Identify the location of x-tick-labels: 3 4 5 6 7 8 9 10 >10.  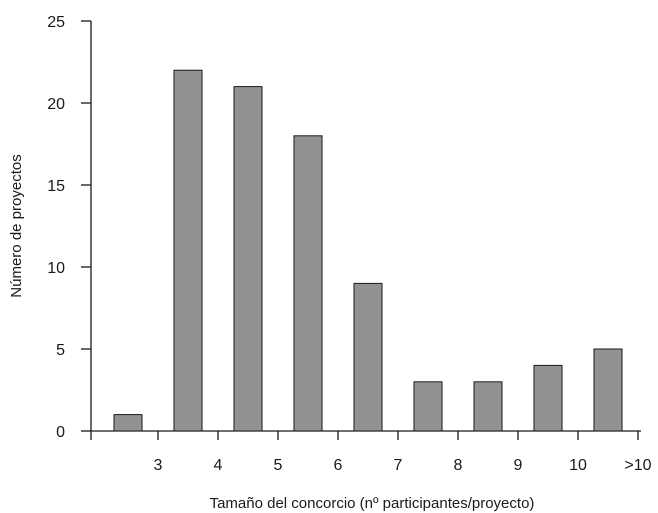
(403, 465).